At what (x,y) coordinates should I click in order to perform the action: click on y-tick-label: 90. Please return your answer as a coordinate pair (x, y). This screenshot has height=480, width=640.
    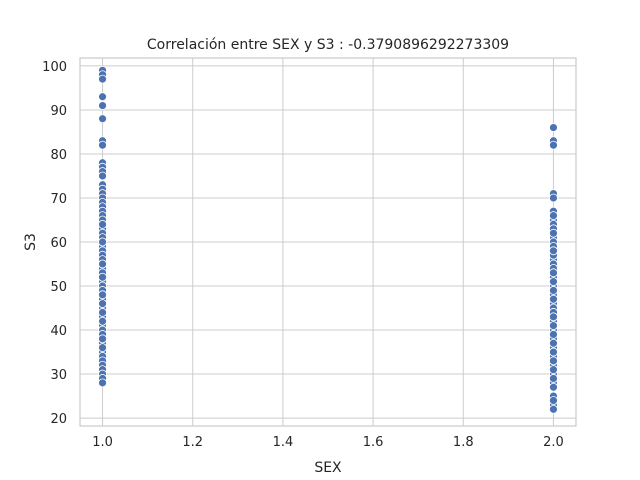
    Looking at the image, I should click on (58, 111).